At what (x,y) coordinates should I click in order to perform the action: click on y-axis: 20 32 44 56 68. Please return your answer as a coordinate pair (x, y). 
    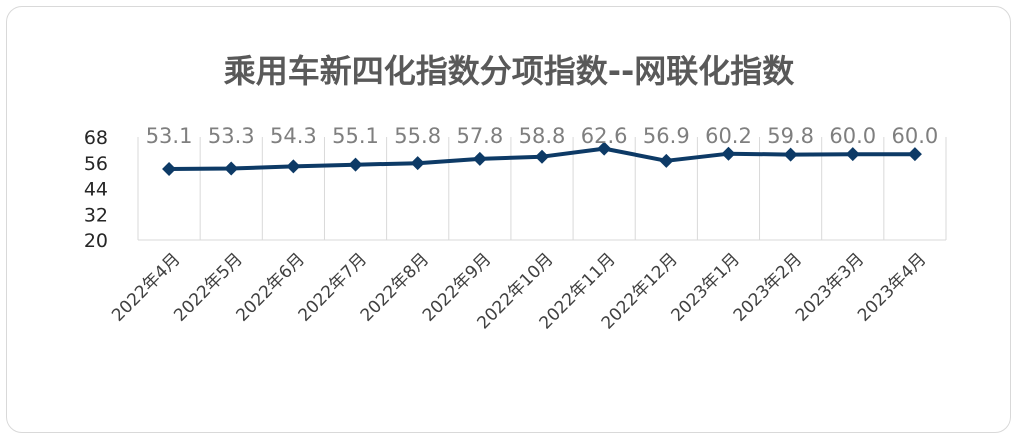
    Looking at the image, I should click on (96, 189).